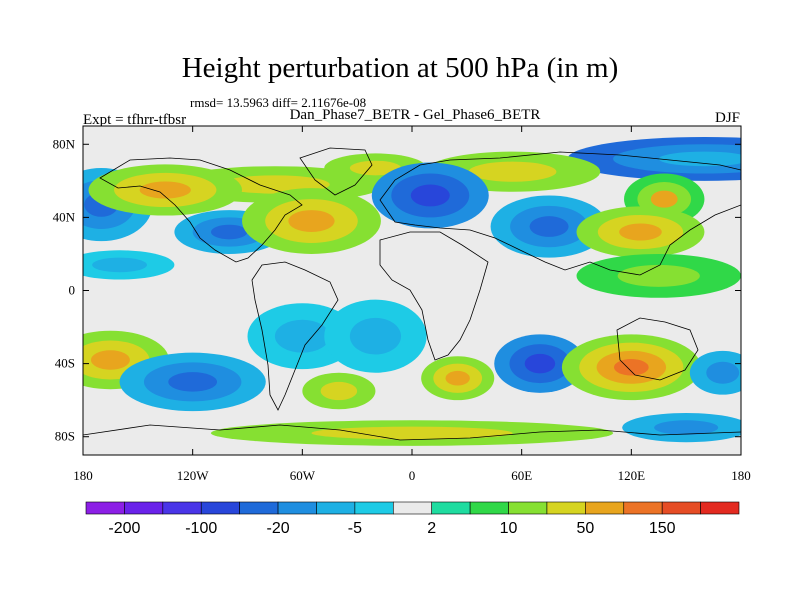 The height and width of the screenshot is (600, 800). I want to click on south-america-coastline, so click(295, 336).